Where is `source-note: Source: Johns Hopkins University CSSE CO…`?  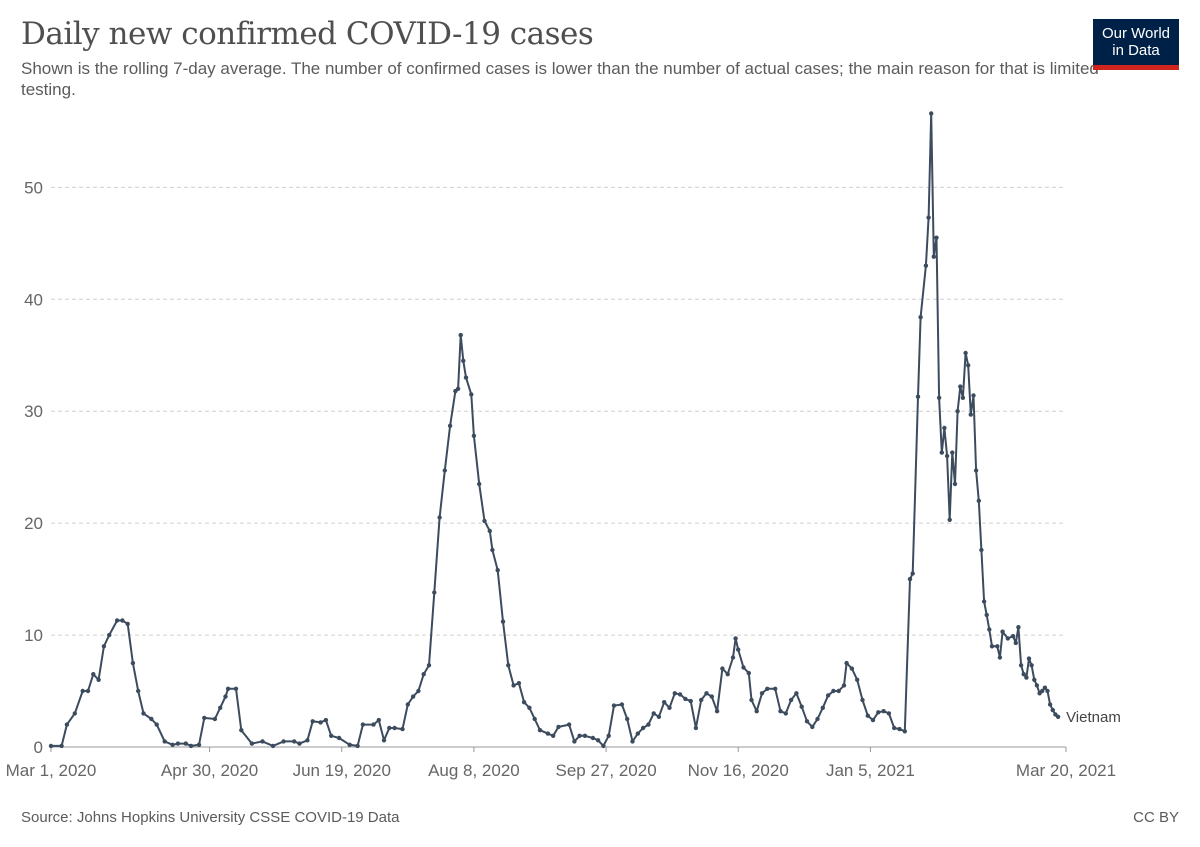 source-note: Source: Johns Hopkins University CSSE CO… is located at coordinates (210, 817).